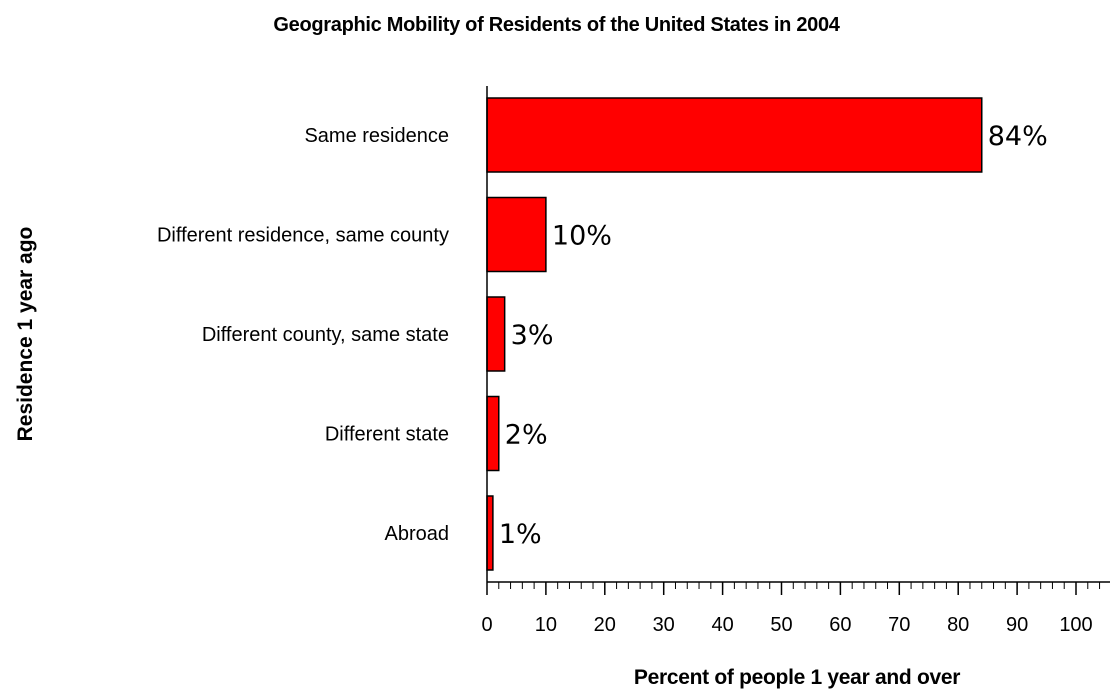 The height and width of the screenshot is (692, 1113). I want to click on x-tick-label-100: 100, so click(1075, 625).